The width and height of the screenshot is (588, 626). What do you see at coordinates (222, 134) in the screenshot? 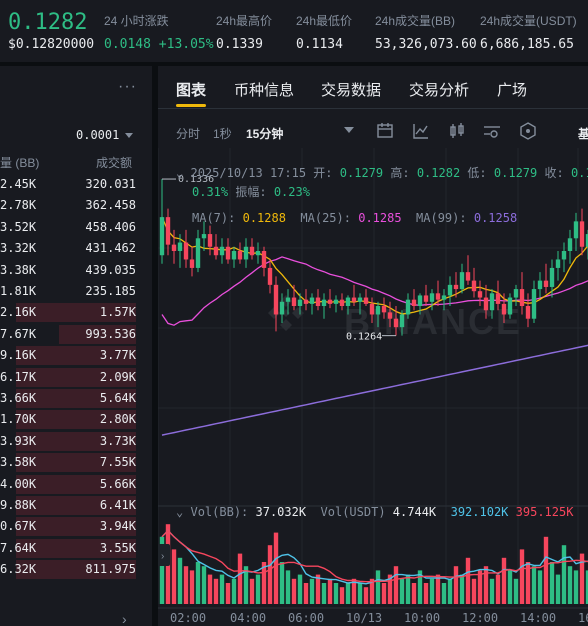
I see `interval-1s: 1秒` at bounding box center [222, 134].